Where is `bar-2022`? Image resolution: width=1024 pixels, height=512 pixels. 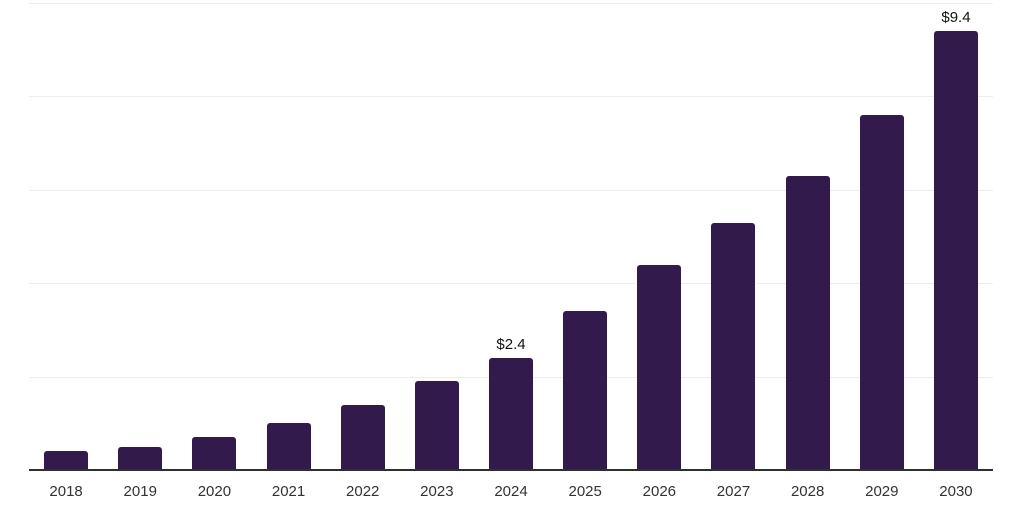
bar-2022 is located at coordinates (362, 437).